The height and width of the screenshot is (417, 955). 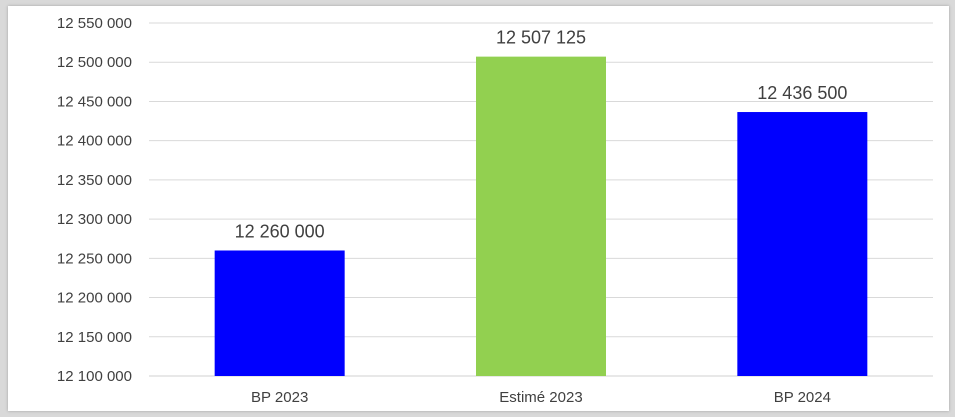 I want to click on y-tick-label: 12 150 000, so click(x=94, y=337).